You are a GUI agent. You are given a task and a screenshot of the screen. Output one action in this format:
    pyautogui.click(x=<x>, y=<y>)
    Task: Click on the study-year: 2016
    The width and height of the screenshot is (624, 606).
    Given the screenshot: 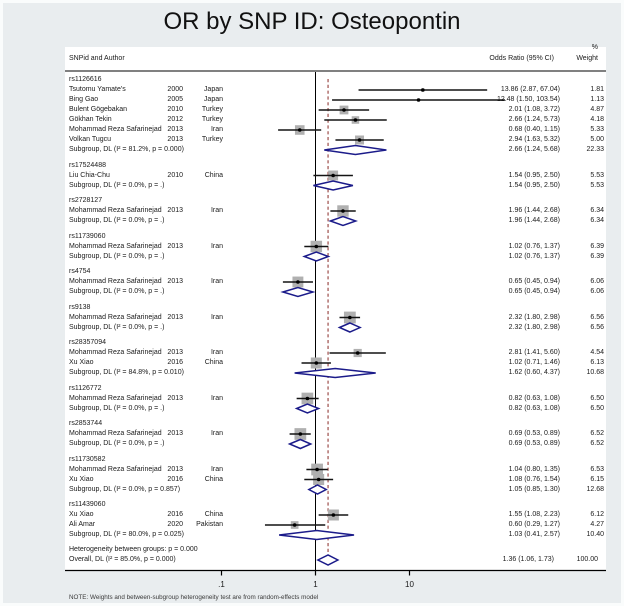 What is the action you would take?
    pyautogui.click(x=175, y=514)
    